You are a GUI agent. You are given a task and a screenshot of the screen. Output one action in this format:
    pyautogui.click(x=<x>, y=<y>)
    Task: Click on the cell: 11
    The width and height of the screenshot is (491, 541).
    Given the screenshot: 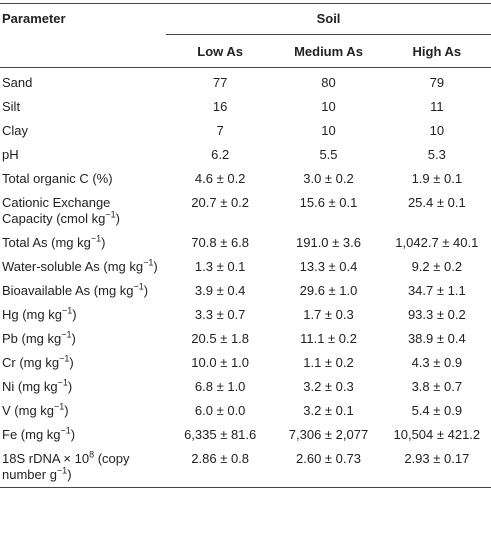 What is the action you would take?
    pyautogui.click(x=437, y=106)
    